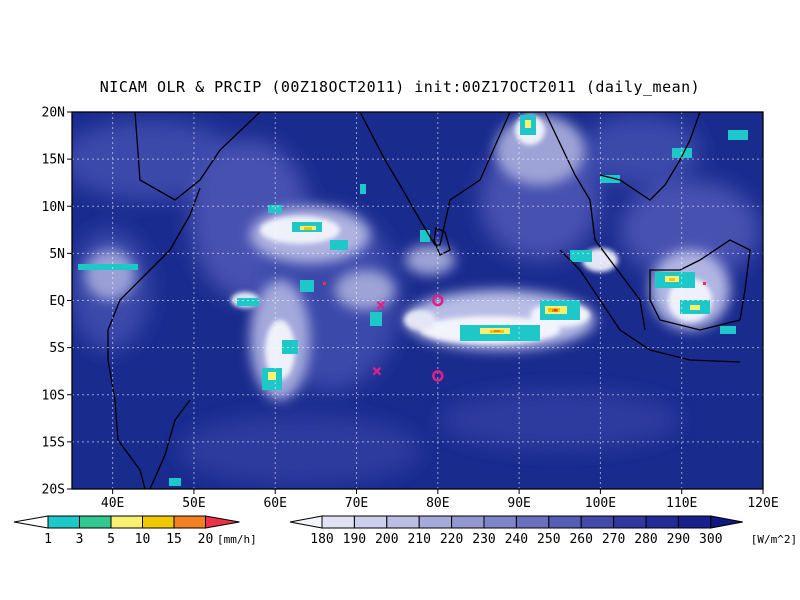  I want to click on precip-colorbar-label: 15, so click(174, 539).